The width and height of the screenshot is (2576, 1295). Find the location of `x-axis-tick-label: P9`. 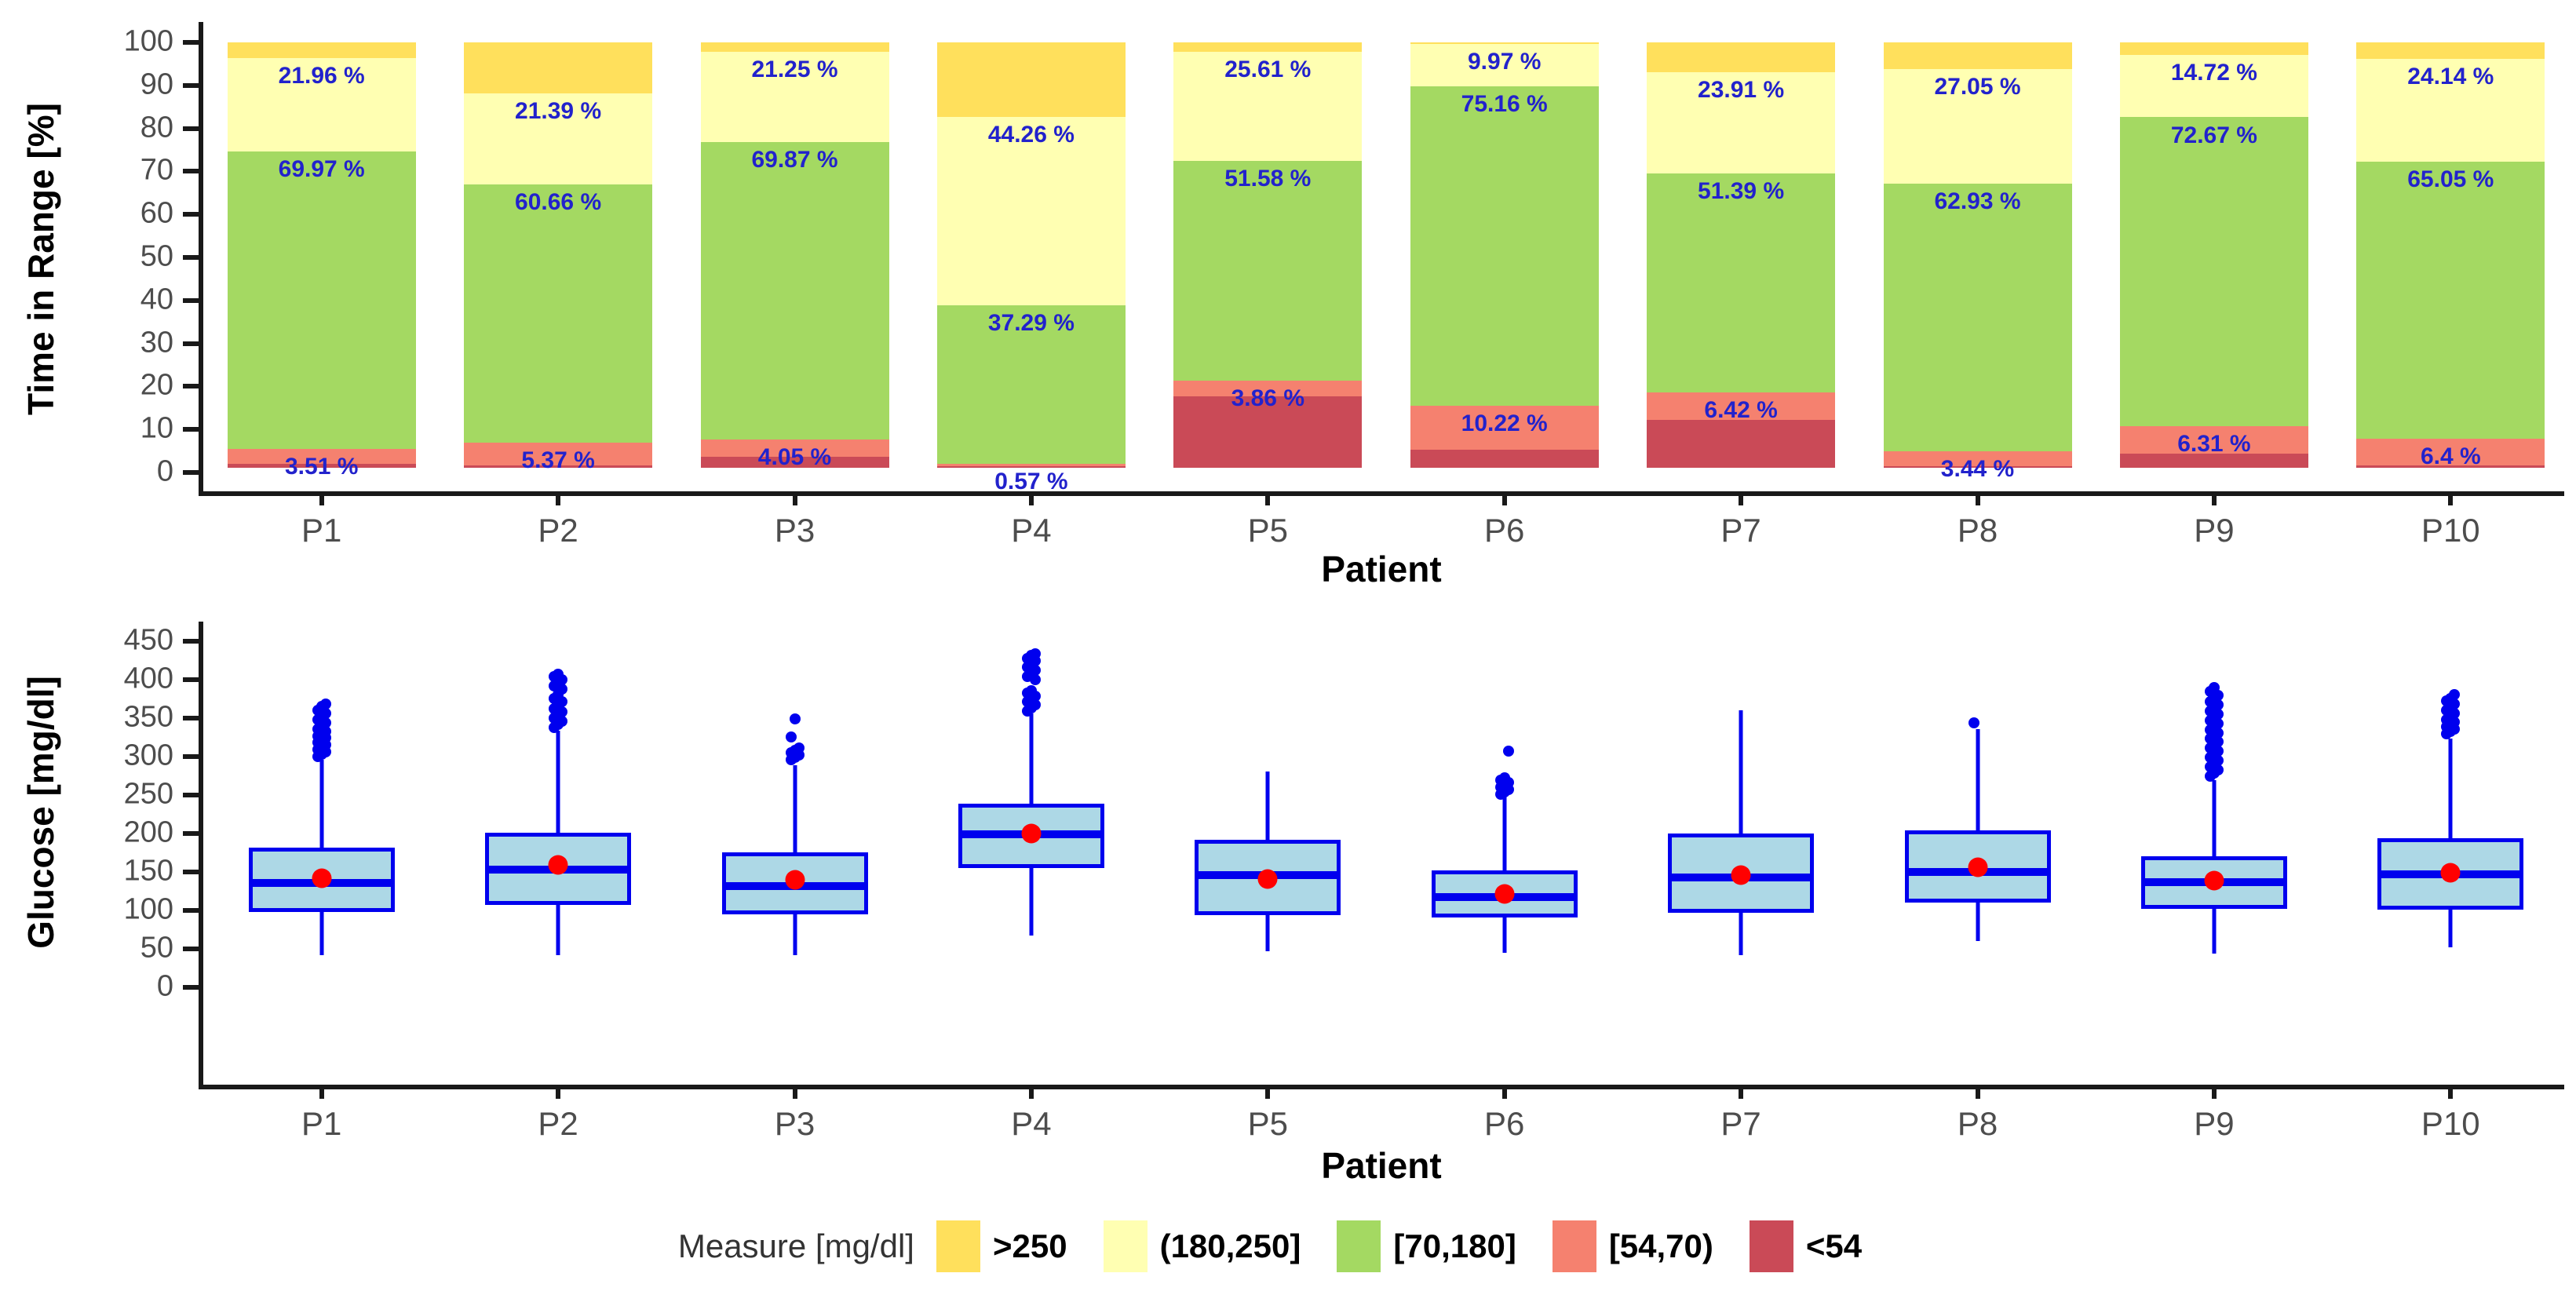

x-axis-tick-label: P9 is located at coordinates (2214, 530).